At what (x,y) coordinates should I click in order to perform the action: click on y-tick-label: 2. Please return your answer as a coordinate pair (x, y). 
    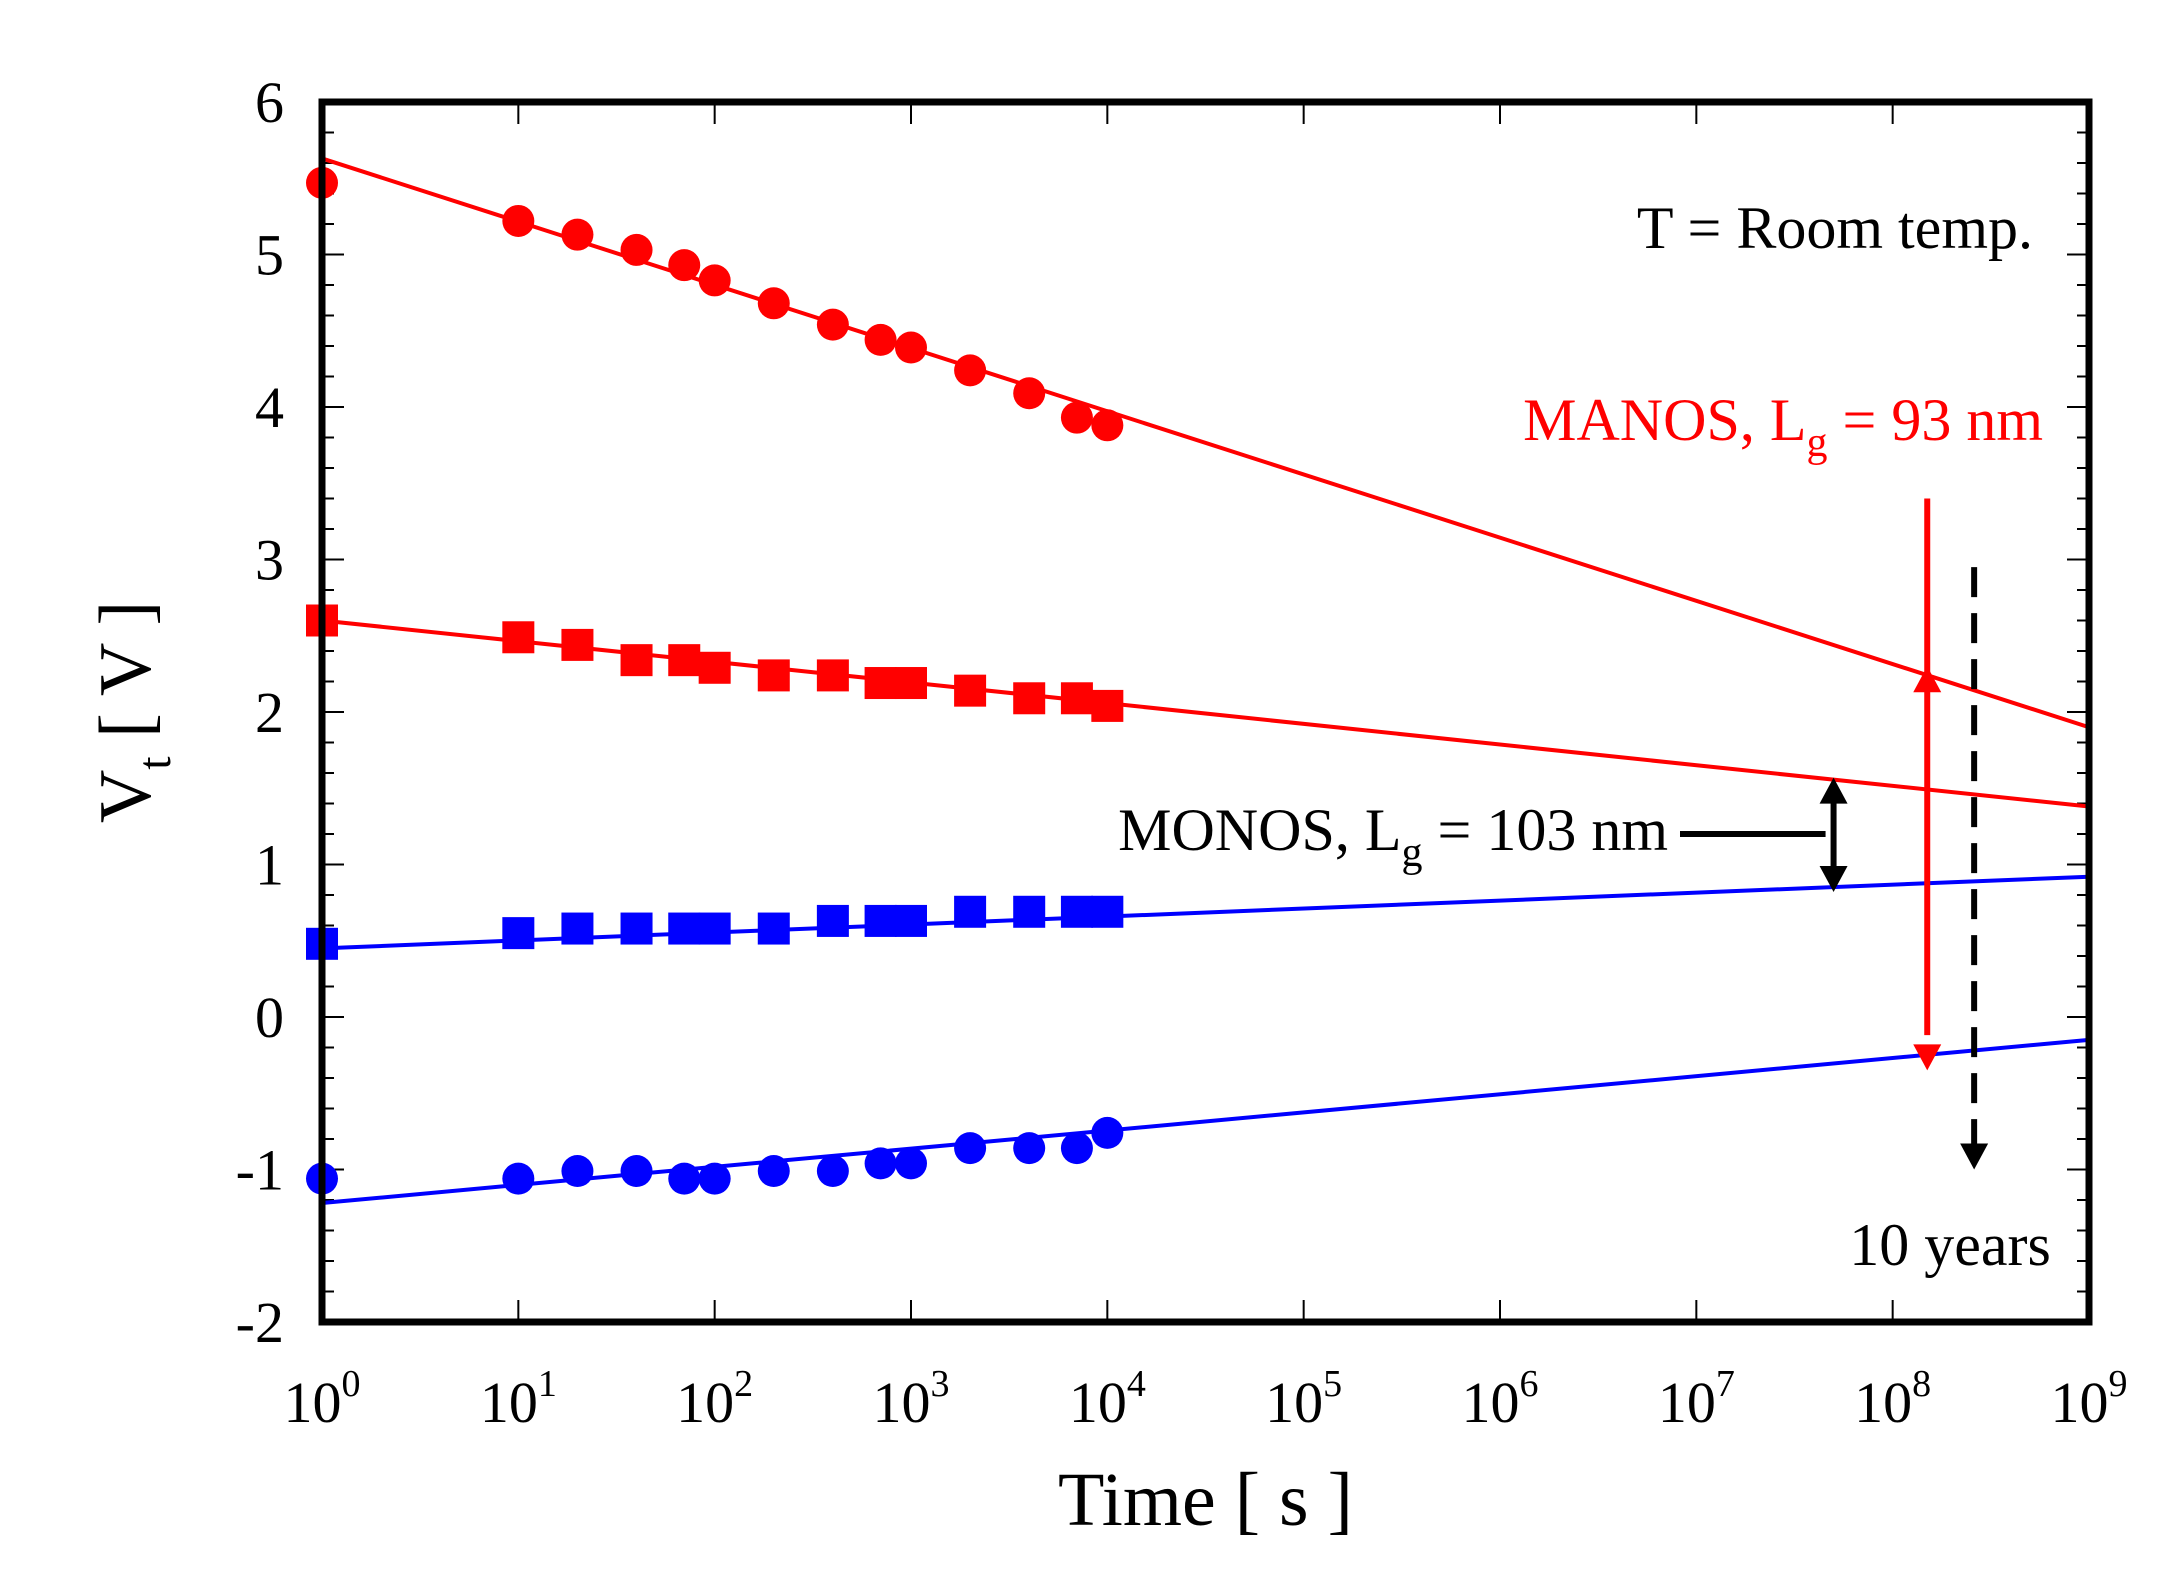
    Looking at the image, I should click on (269, 712).